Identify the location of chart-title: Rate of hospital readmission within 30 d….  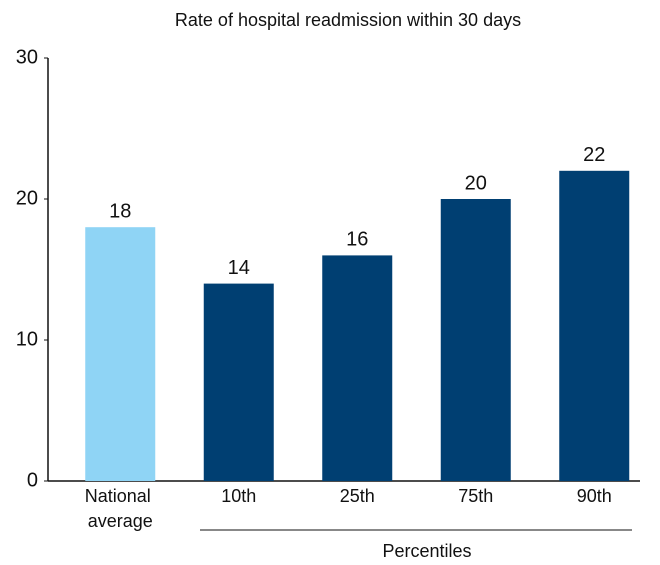
(348, 20).